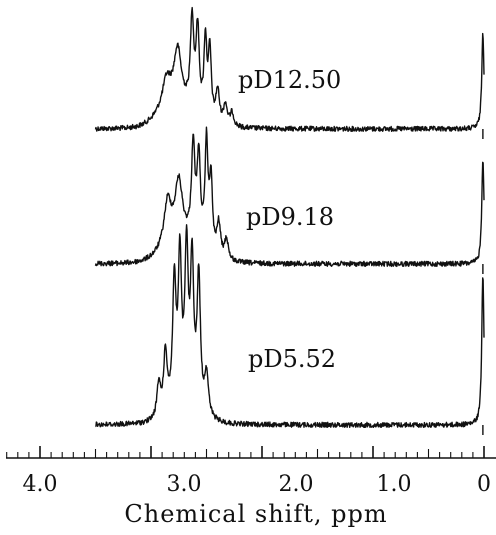 This screenshot has height=535, width=496. I want to click on tick-label-2-0: 2.0, so click(296, 484).